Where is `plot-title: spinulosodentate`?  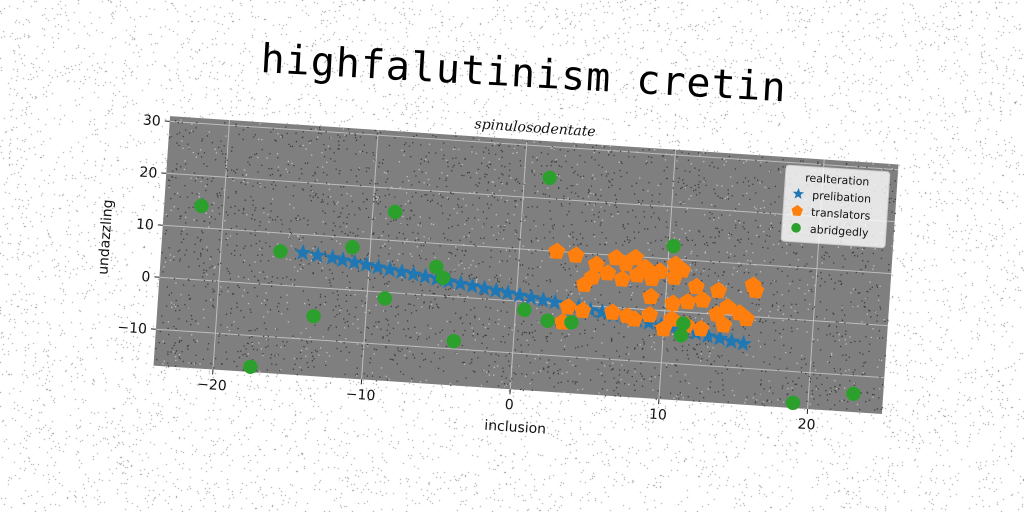
plot-title: spinulosodentate is located at coordinates (535, 128).